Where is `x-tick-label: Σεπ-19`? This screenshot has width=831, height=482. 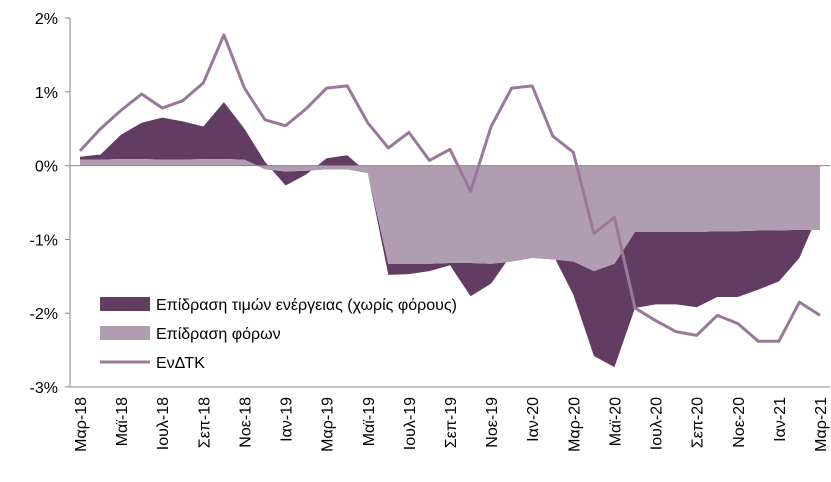 x-tick-label: Σεπ-19 is located at coordinates (451, 422).